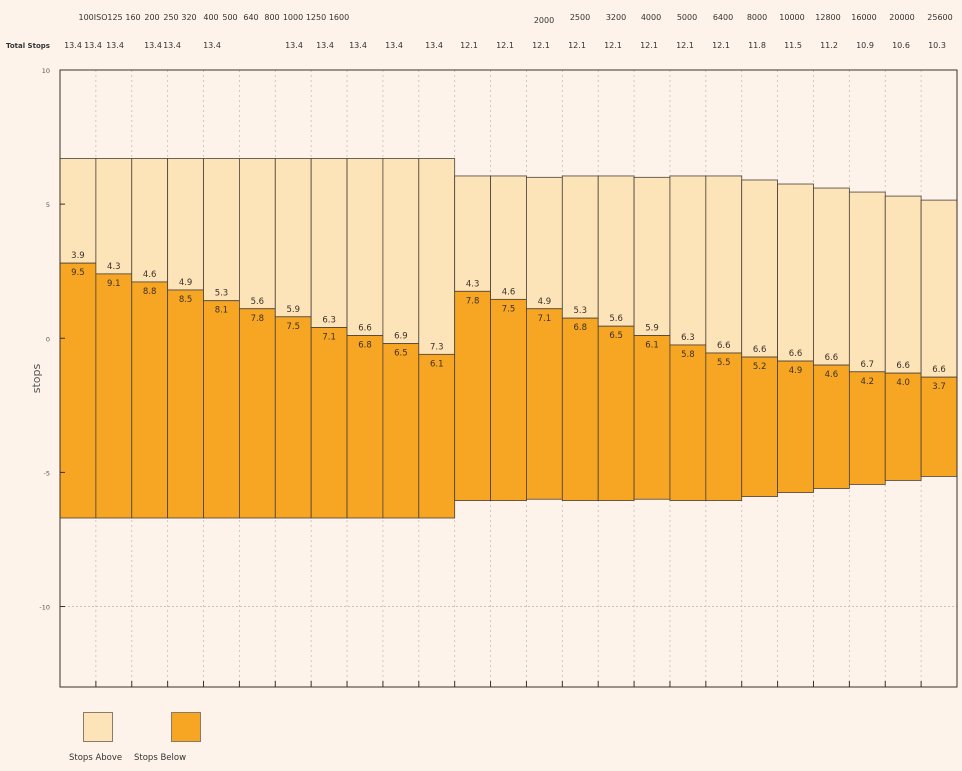  Describe the element at coordinates (258, 319) in the screenshot. I see `data-label-stops-below: 7.8` at that location.